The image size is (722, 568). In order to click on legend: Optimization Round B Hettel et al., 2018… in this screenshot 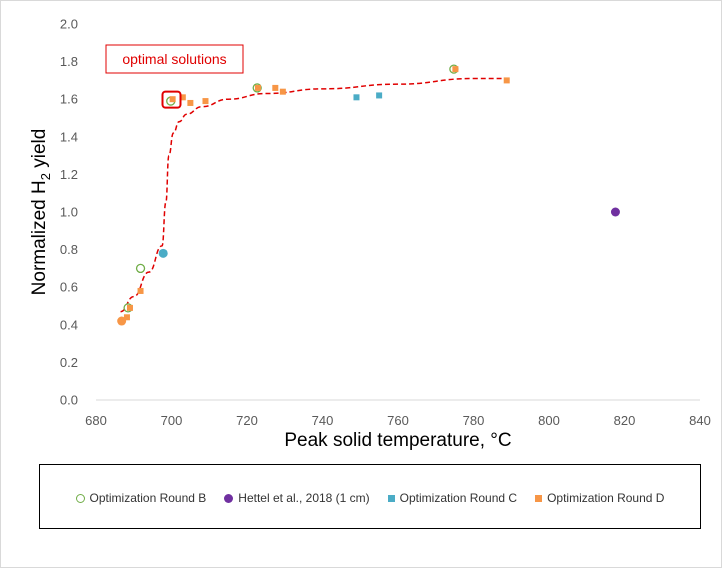, I will do `click(370, 496)`.